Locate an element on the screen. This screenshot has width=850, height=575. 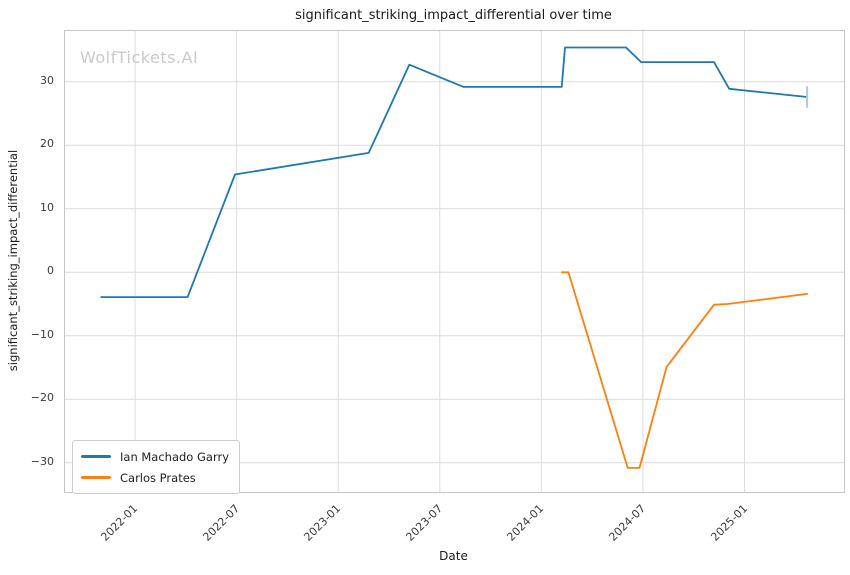
legend-label: Ian Machado Garry is located at coordinates (175, 456).